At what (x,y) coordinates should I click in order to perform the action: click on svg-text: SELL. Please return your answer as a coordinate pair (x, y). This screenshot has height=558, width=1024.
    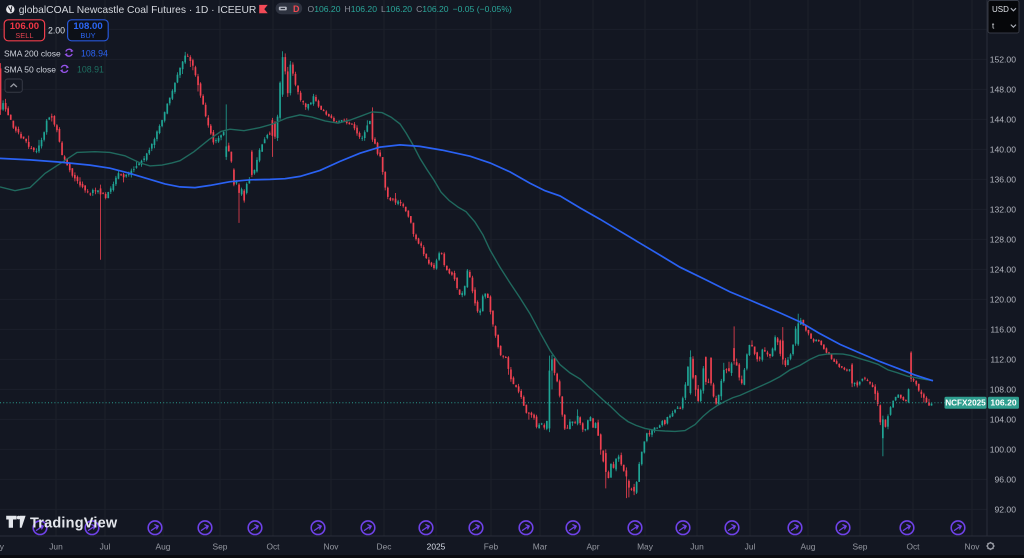
    Looking at the image, I should click on (24, 35).